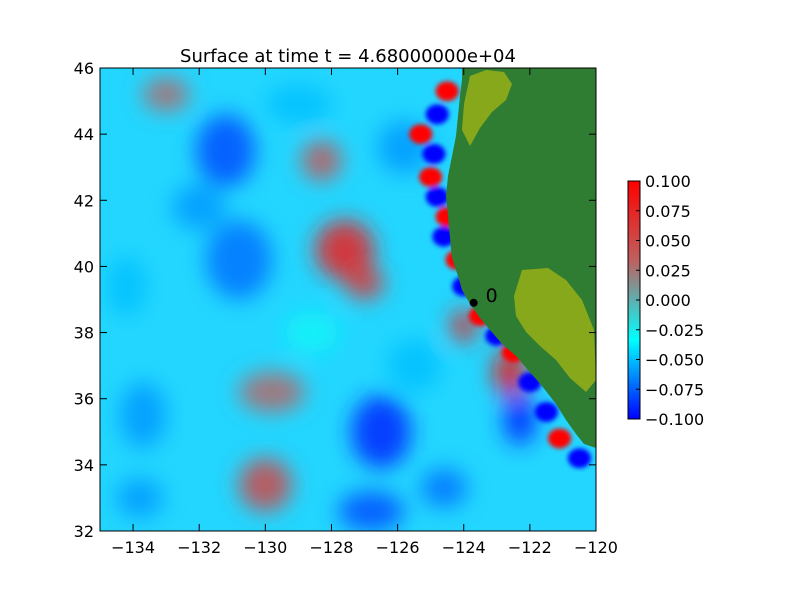 This screenshot has width=800, height=600. Describe the element at coordinates (668, 211) in the screenshot. I see `colorbar-tick-label: 0.075` at that location.